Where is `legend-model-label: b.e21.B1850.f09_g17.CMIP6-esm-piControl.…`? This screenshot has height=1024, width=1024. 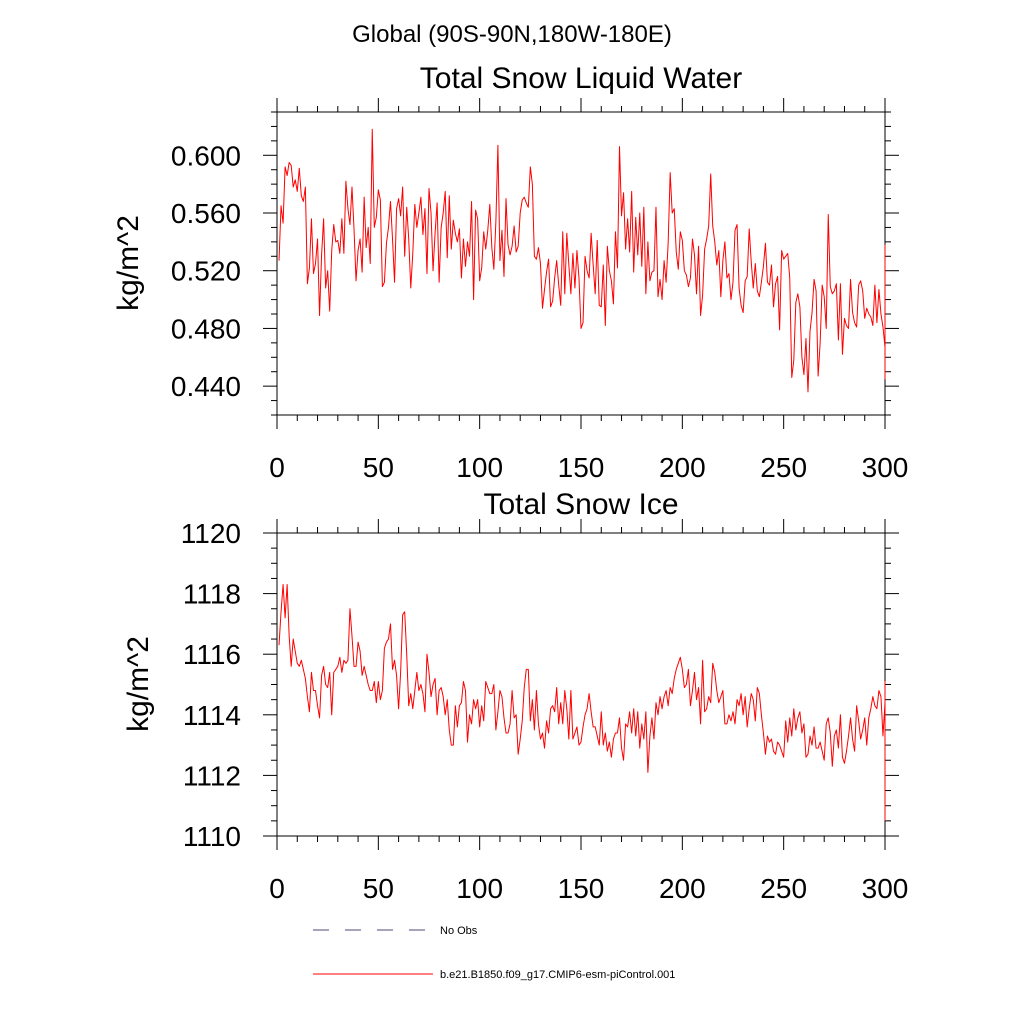
legend-model-label: b.e21.B1850.f09_g17.CMIP6-esm-piControl.… is located at coordinates (557, 975).